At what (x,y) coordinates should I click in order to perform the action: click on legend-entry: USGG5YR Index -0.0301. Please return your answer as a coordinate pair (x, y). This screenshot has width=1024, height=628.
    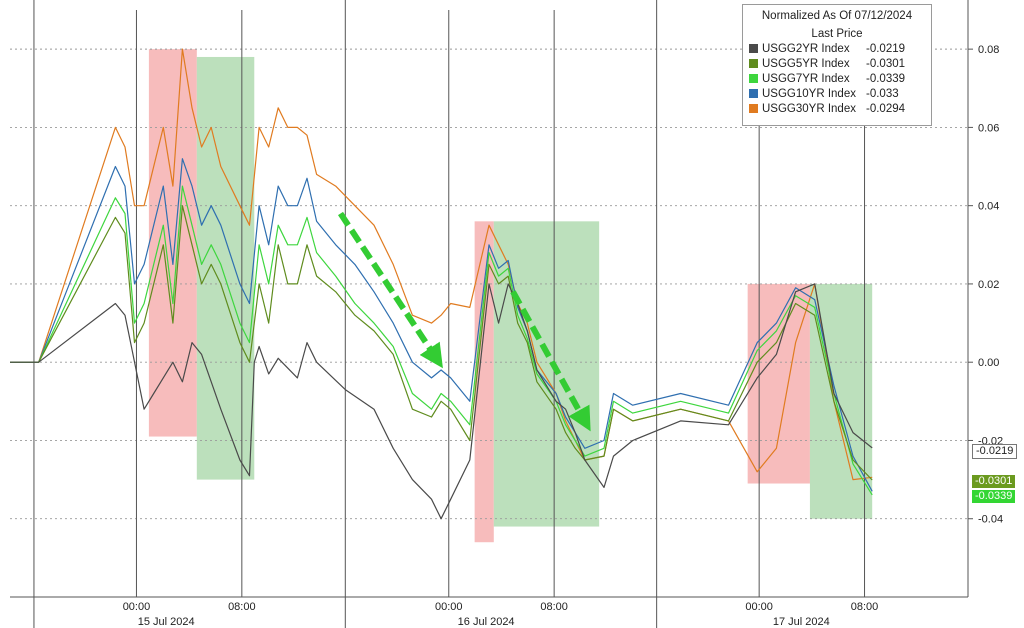
    Looking at the image, I should click on (837, 63).